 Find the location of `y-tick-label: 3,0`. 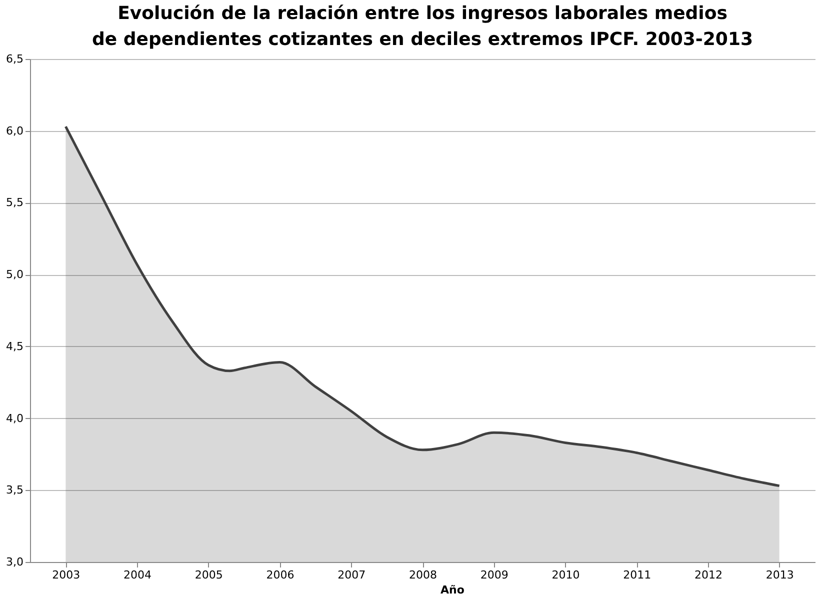

y-tick-label: 3,0 is located at coordinates (15, 562).